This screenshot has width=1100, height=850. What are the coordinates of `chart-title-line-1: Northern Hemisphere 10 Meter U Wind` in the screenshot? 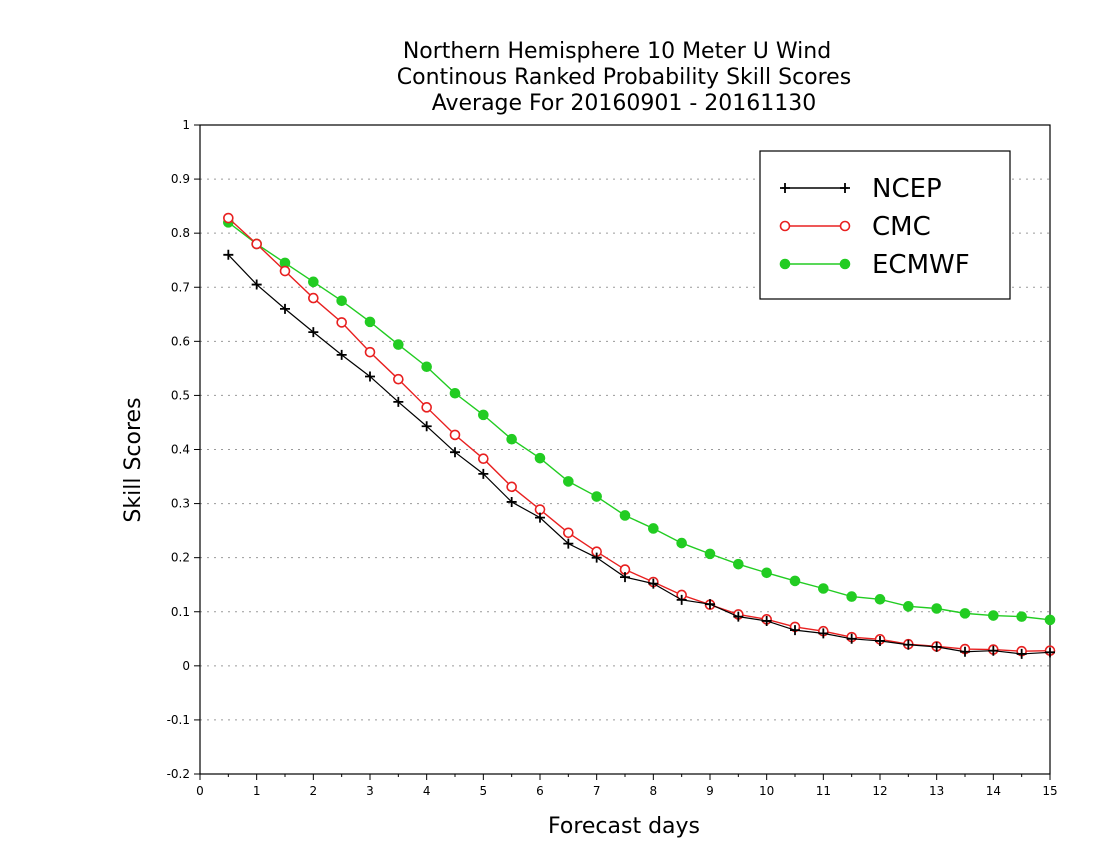 It's located at (617, 51).